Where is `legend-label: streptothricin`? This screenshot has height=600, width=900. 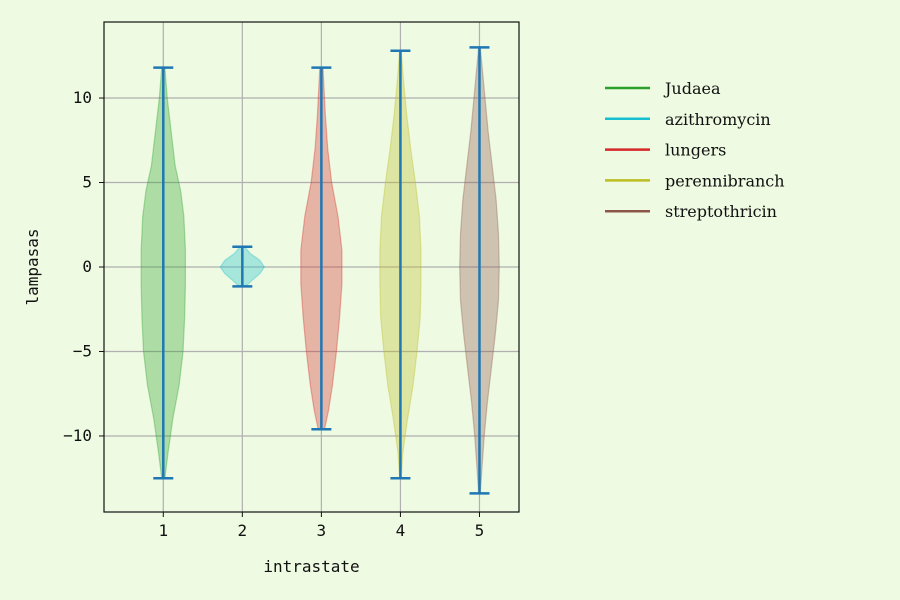 legend-label: streptothricin is located at coordinates (721, 211).